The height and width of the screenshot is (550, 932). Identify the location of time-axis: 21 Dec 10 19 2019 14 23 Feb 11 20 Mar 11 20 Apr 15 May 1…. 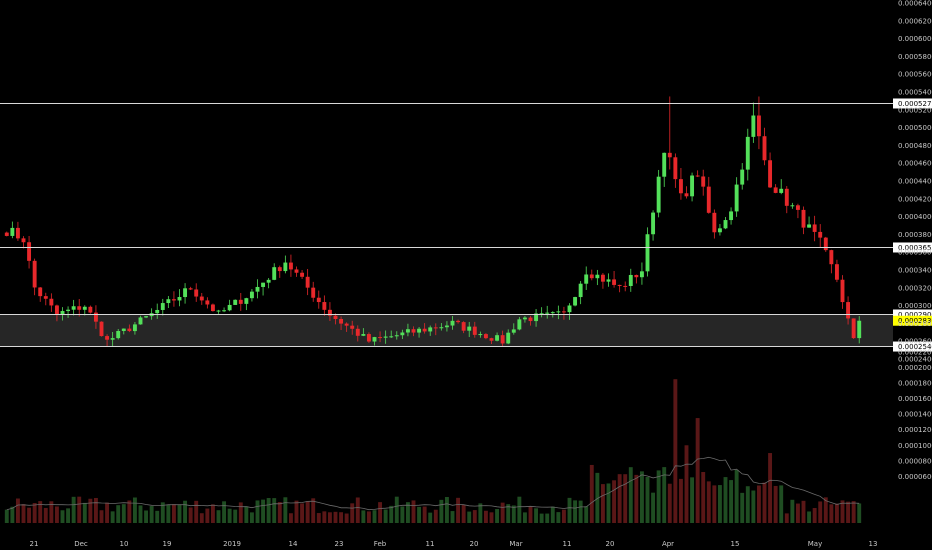
(454, 544).